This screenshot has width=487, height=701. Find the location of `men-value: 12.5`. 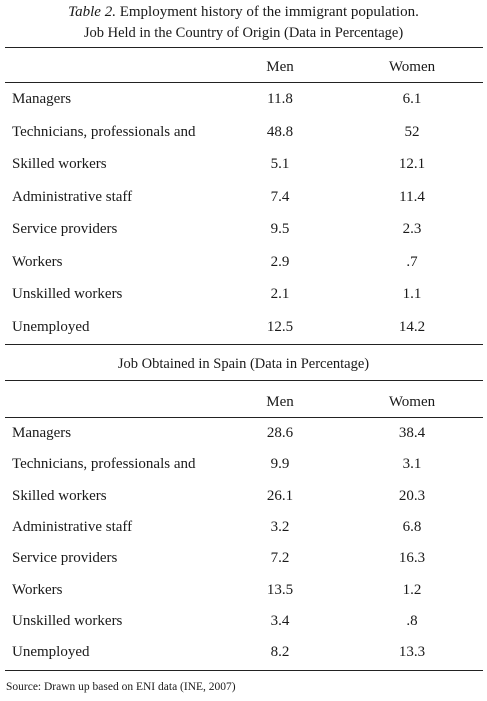

men-value: 12.5 is located at coordinates (280, 326).